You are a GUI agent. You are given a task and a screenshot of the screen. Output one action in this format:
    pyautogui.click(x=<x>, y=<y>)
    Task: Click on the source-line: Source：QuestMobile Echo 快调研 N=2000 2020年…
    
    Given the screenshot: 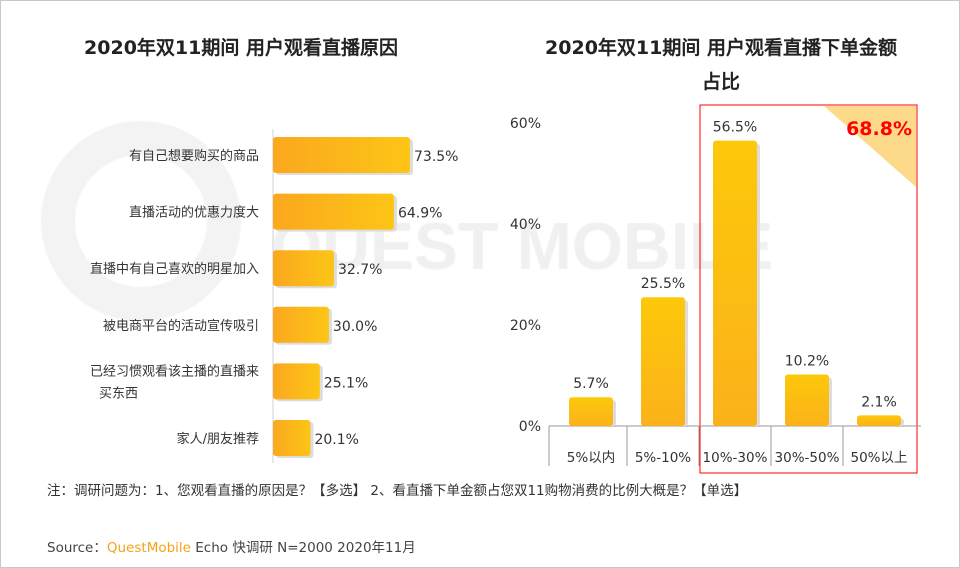 What is the action you would take?
    pyautogui.click(x=231, y=546)
    